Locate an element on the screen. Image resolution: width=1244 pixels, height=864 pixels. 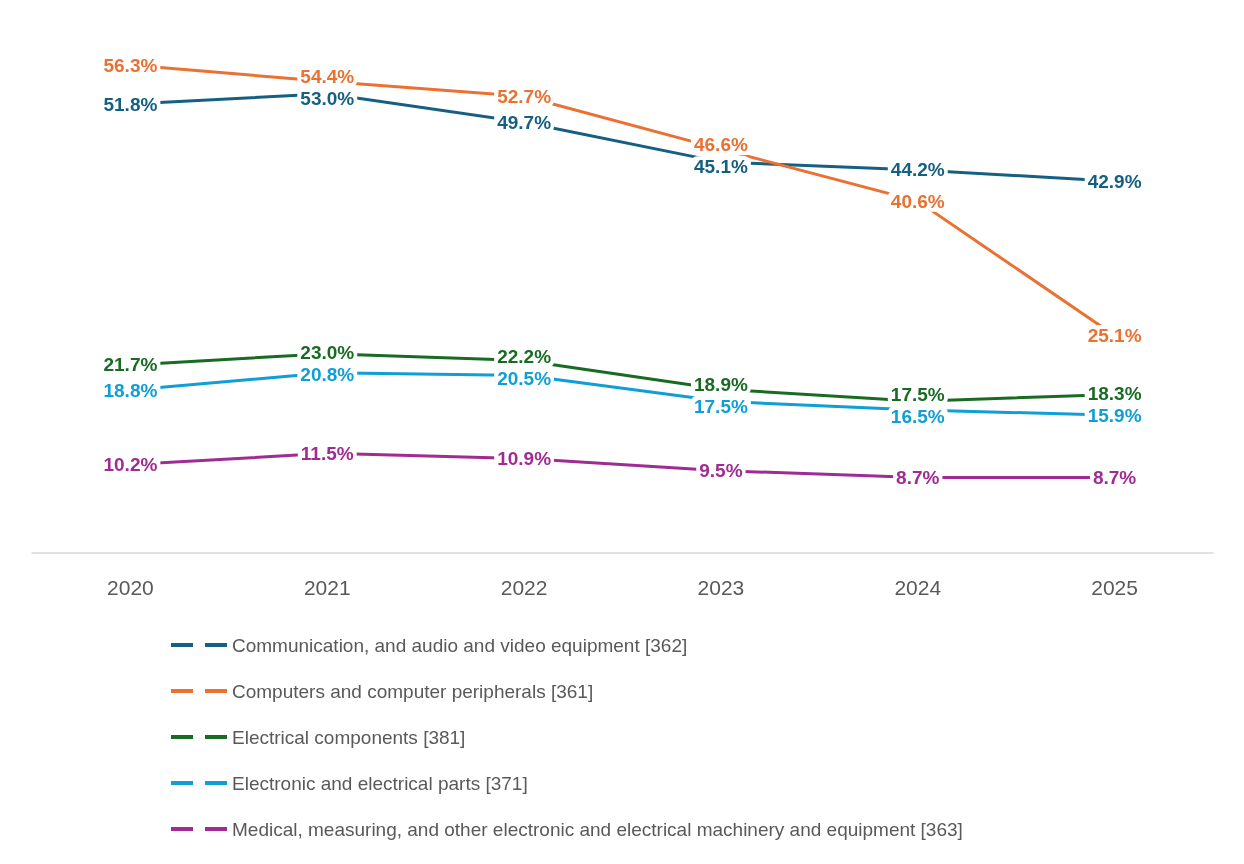
x-tick-label: 2020 is located at coordinates (130, 587).